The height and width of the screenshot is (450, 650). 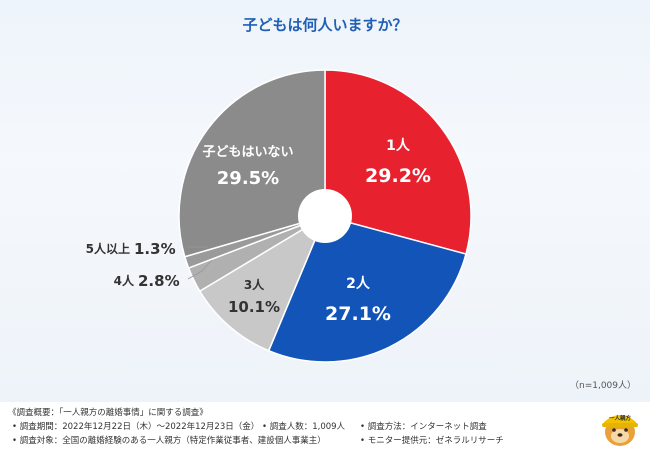 I want to click on slice-value-none: 29.5%, so click(x=248, y=178).